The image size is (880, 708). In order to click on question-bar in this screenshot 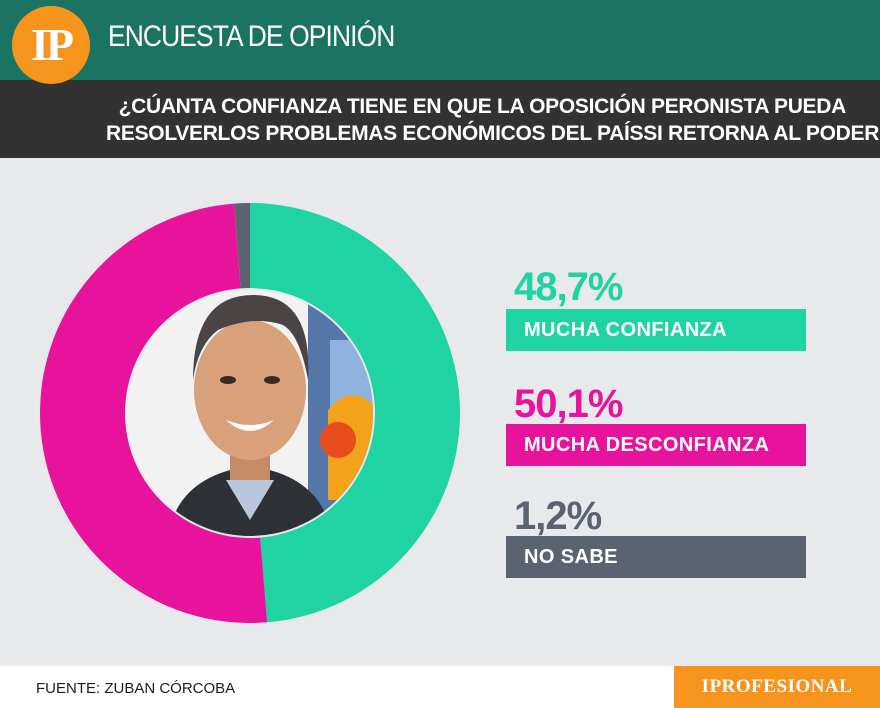, I will do `click(440, 119)`.